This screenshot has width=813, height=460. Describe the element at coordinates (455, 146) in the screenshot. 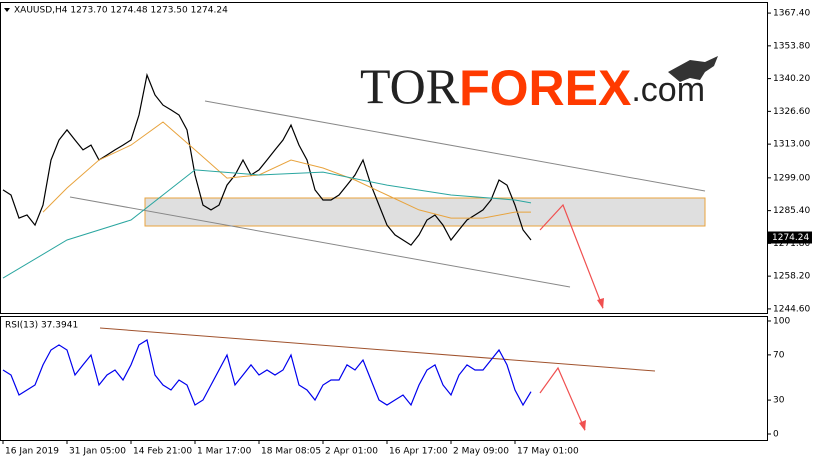

I see `channel-upper` at that location.